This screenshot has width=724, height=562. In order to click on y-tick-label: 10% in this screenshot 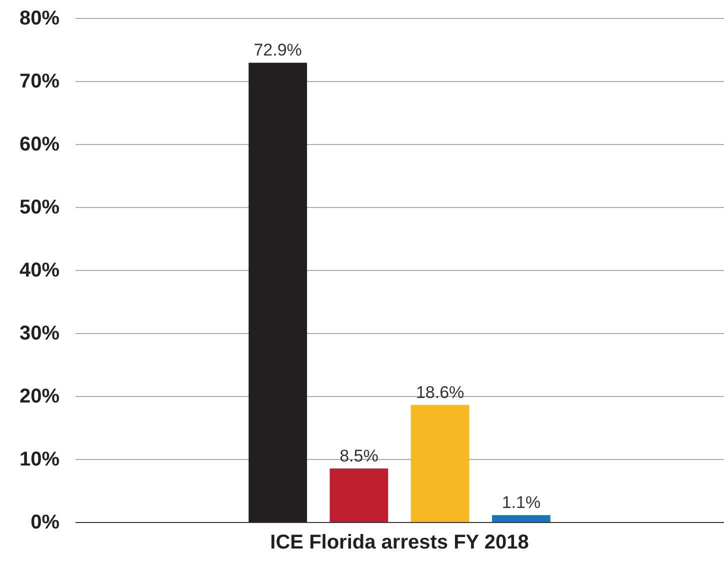, I will do `click(39, 459)`.